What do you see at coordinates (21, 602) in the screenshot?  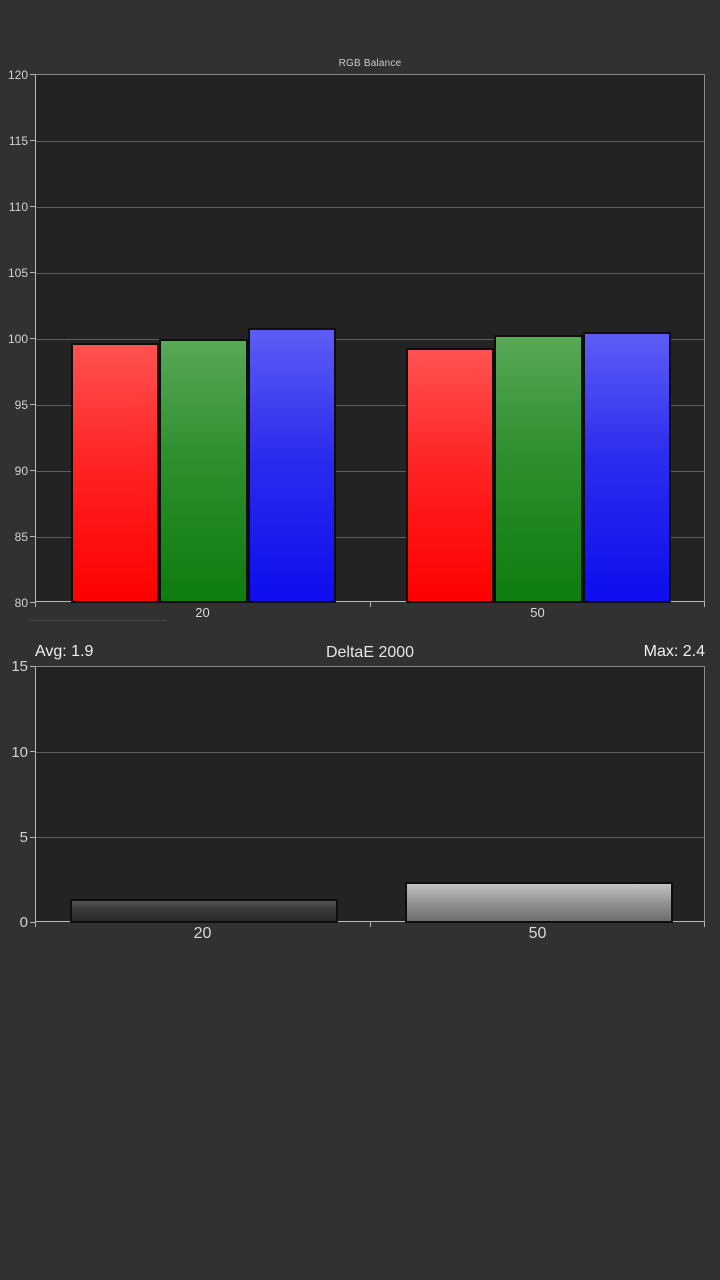 I see `ytick-label-80: 80` at bounding box center [21, 602].